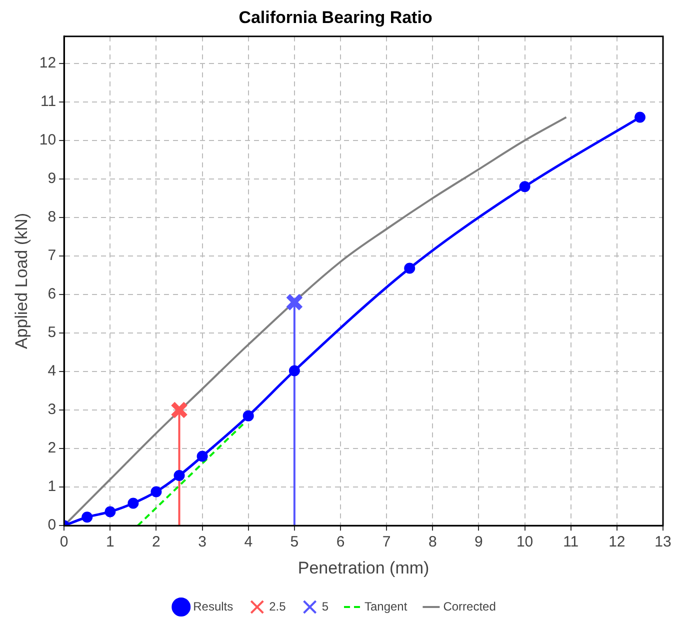 Image resolution: width=687 pixels, height=627 pixels. Describe the element at coordinates (47, 140) in the screenshot. I see `y-tick-label: 10` at that location.